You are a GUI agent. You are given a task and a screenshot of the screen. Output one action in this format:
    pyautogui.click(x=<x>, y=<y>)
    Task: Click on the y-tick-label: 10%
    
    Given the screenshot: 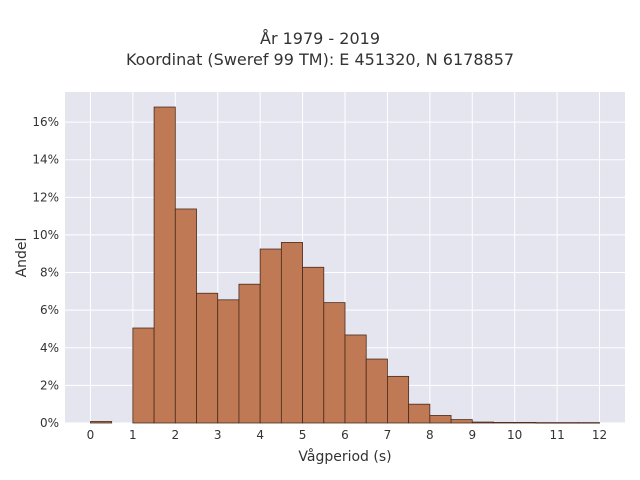 What is the action you would take?
    pyautogui.click(x=45, y=235)
    